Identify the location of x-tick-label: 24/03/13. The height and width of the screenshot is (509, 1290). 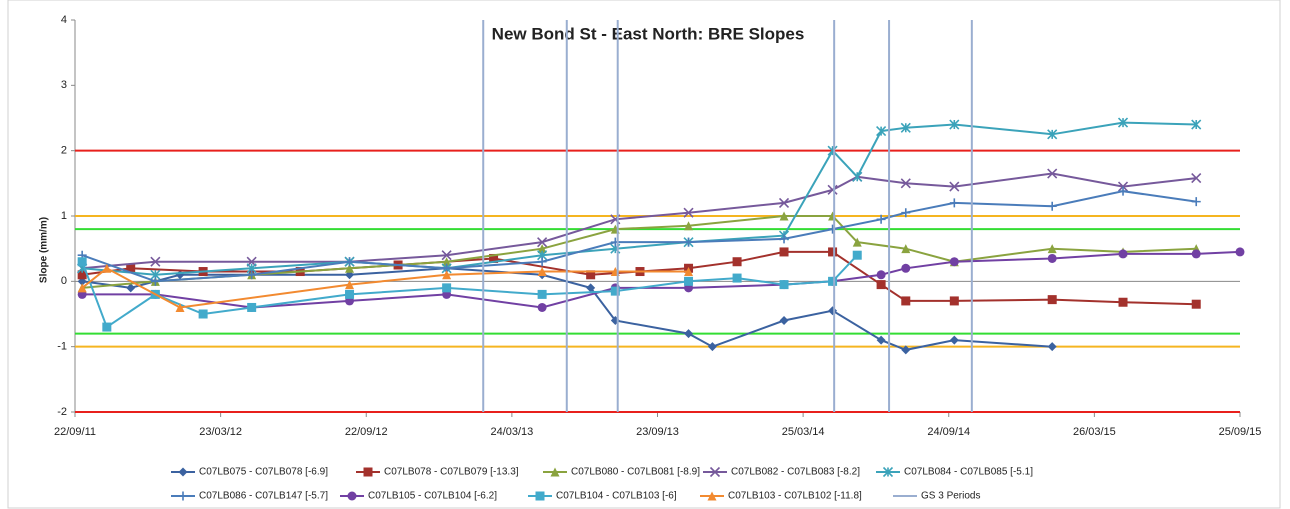
(511, 432).